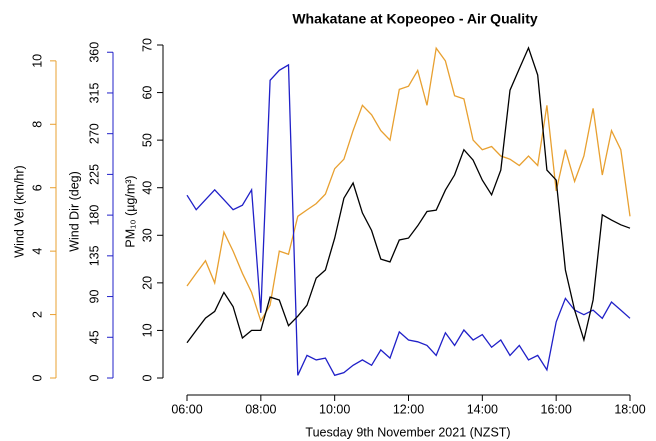  Describe the element at coordinates (37, 314) in the screenshot. I see `y-tick-label: 2` at that location.